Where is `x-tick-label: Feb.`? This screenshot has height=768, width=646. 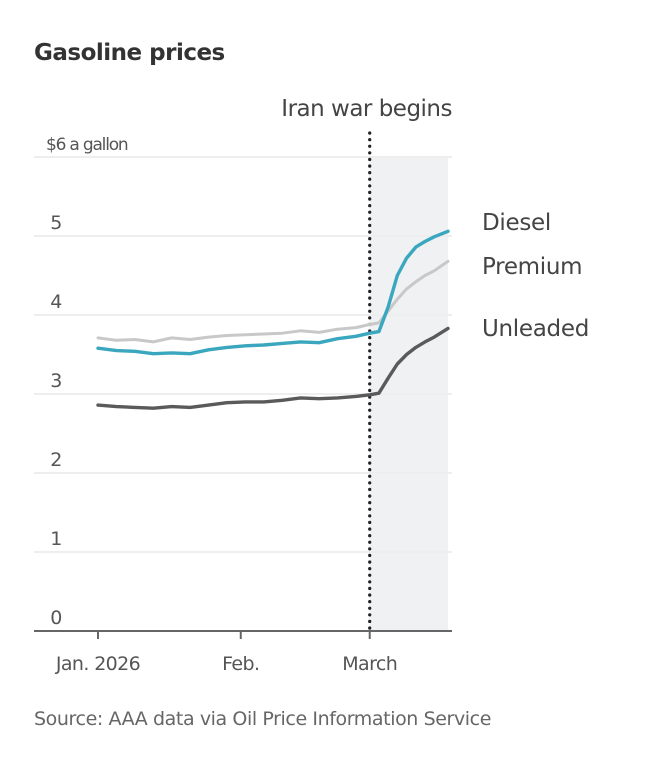
x-tick-label: Feb. is located at coordinates (240, 664).